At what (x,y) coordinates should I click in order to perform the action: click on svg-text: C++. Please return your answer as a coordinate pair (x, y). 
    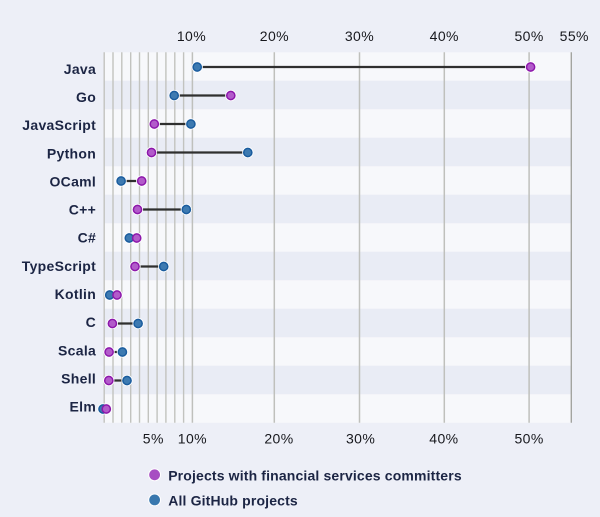
    Looking at the image, I should click on (82, 210).